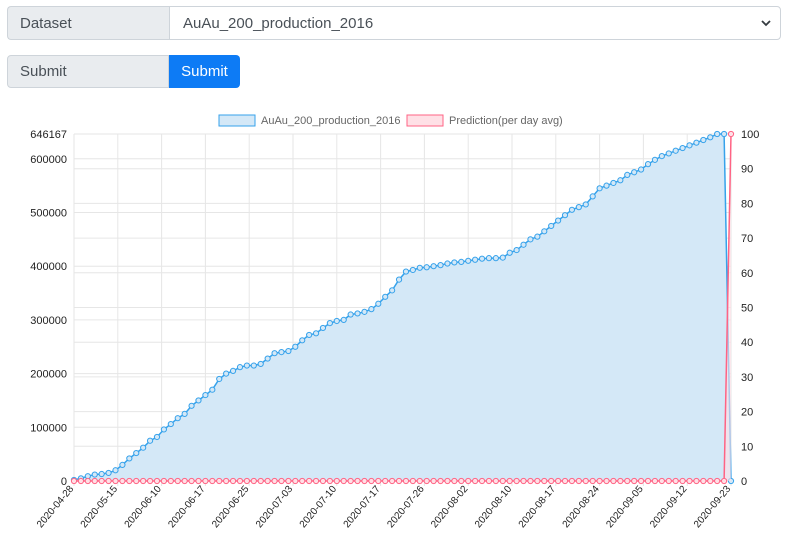 The width and height of the screenshot is (788, 544). I want to click on dataset-label: Dataset, so click(88, 23).